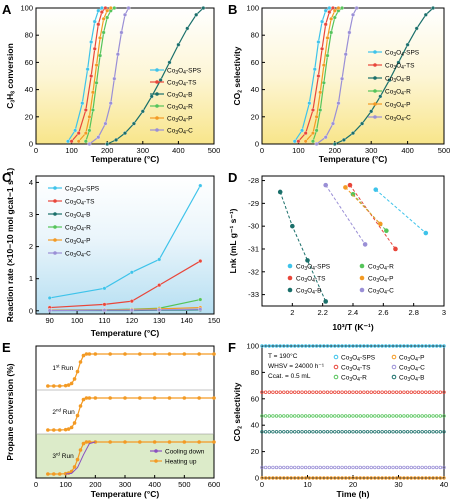  What do you see at coordinates (353, 484) in the screenshot?
I see `x-tick-label: 20` at bounding box center [353, 484].